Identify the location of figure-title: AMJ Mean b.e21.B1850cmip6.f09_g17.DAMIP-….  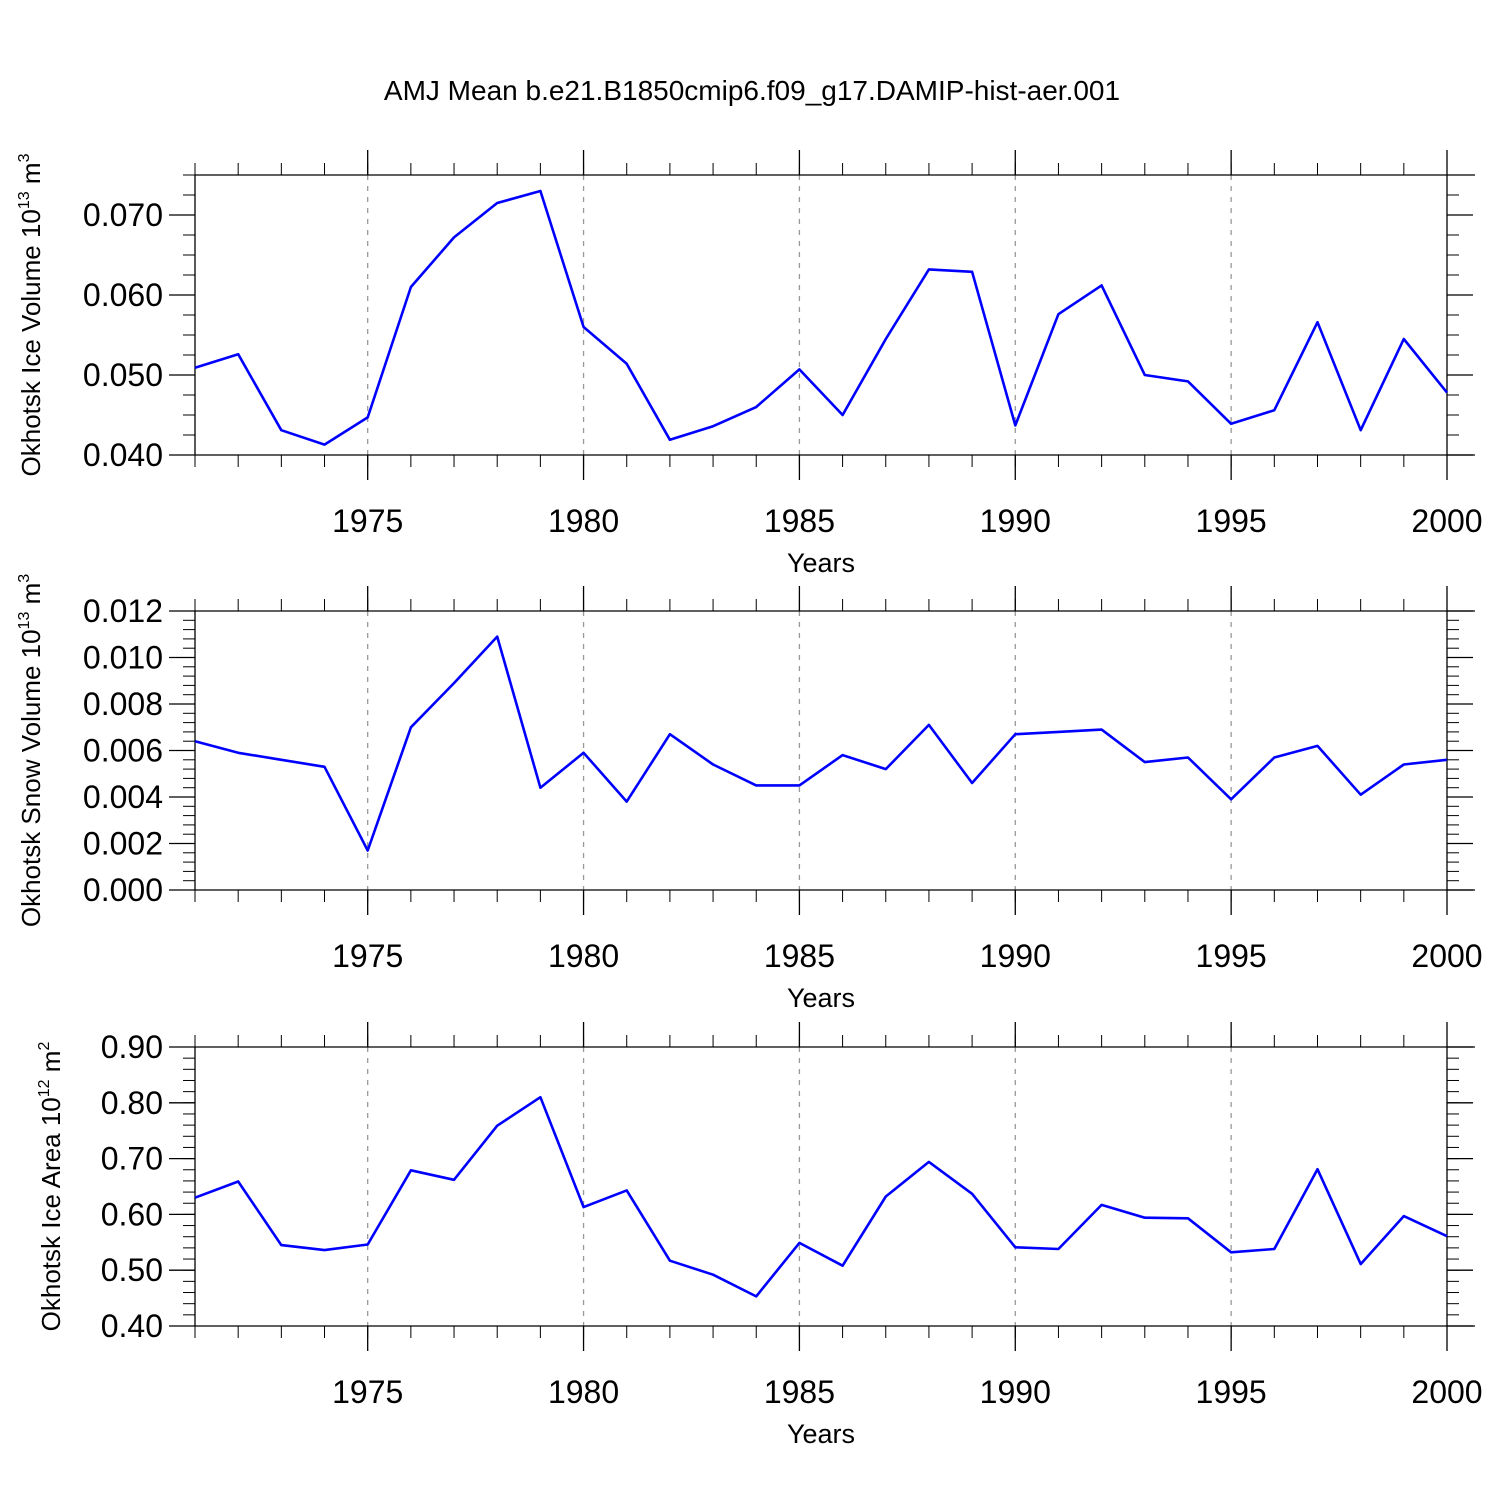
(752, 90).